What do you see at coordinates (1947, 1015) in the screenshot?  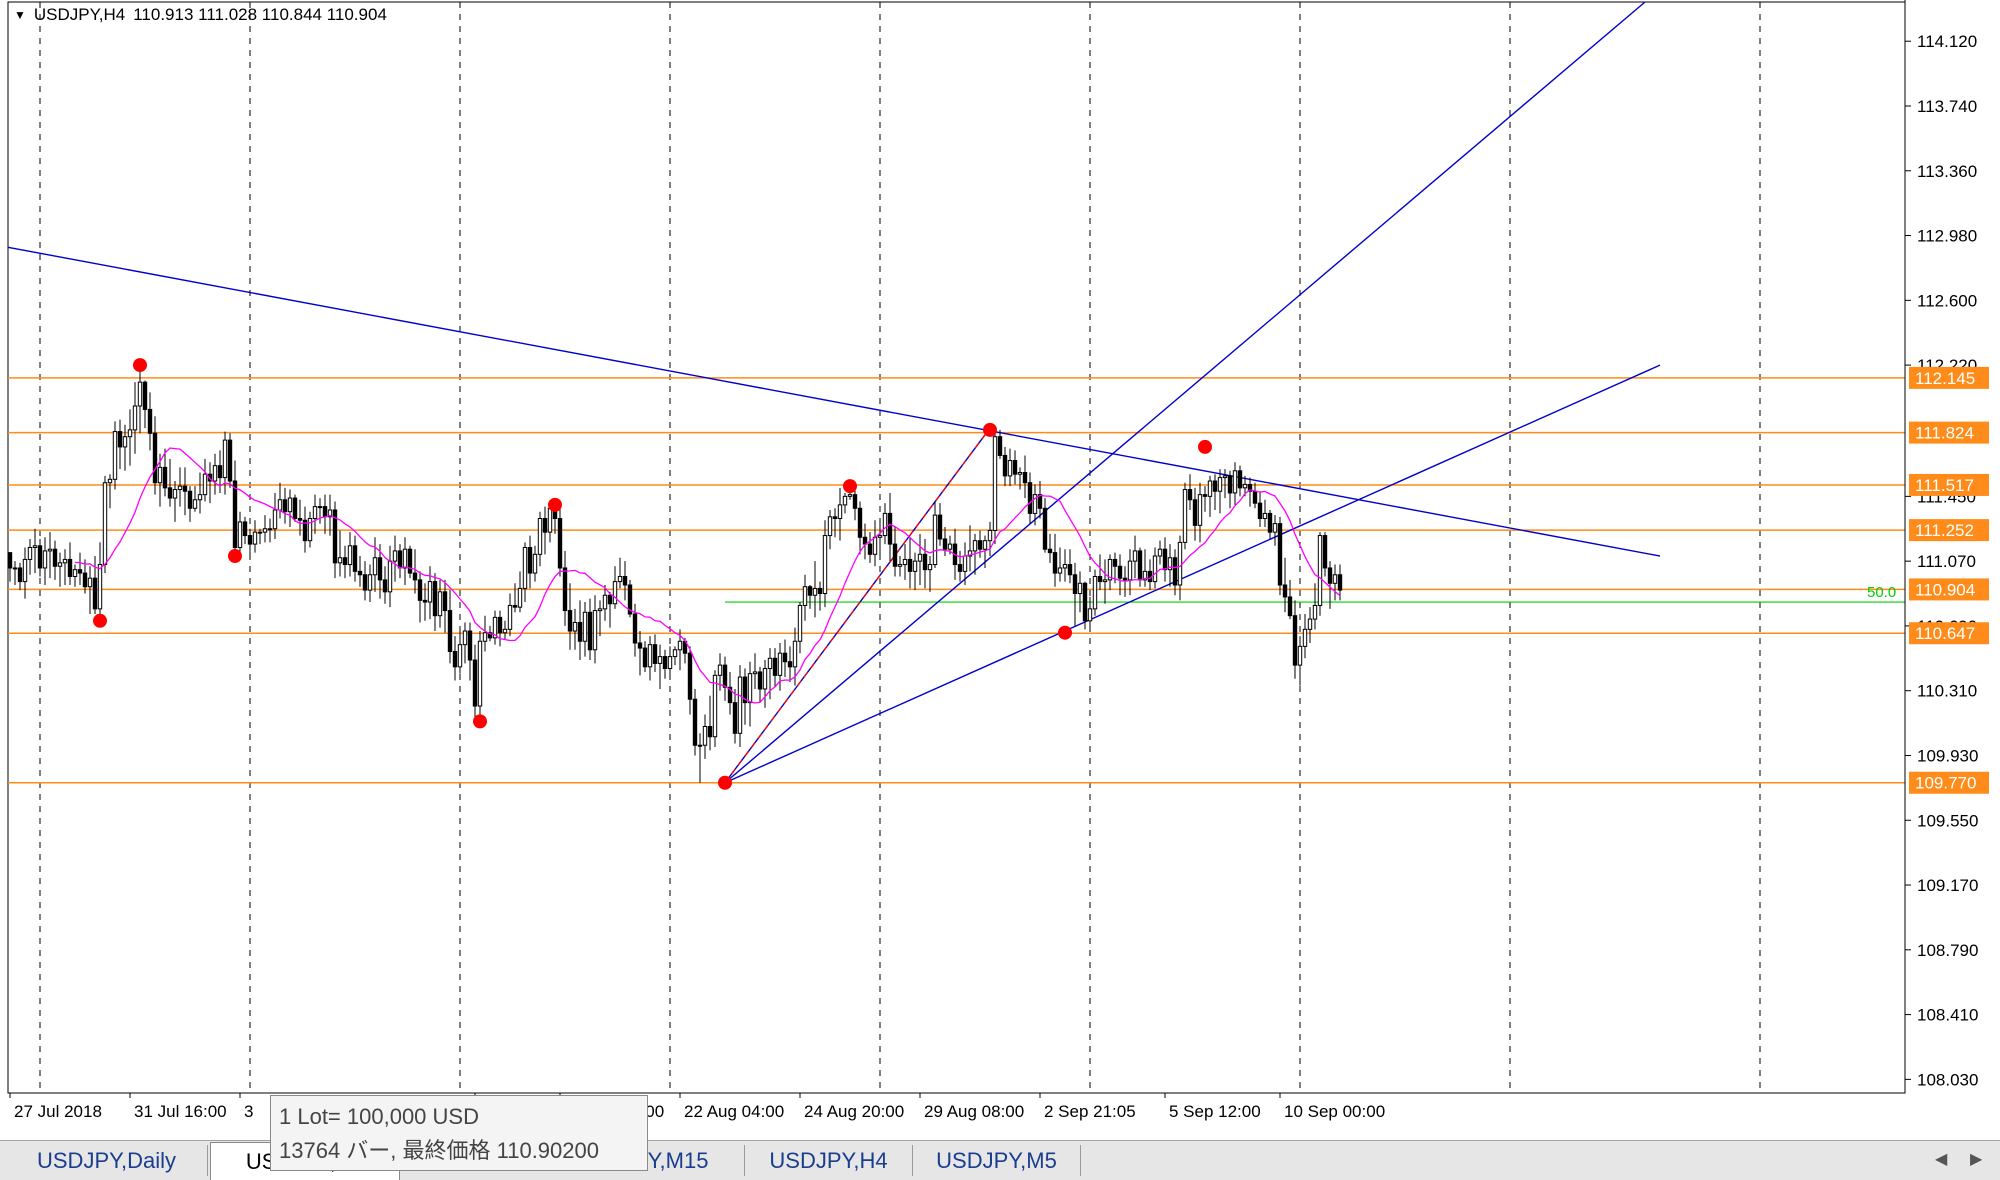 I see `price-tick-label: 108.410` at bounding box center [1947, 1015].